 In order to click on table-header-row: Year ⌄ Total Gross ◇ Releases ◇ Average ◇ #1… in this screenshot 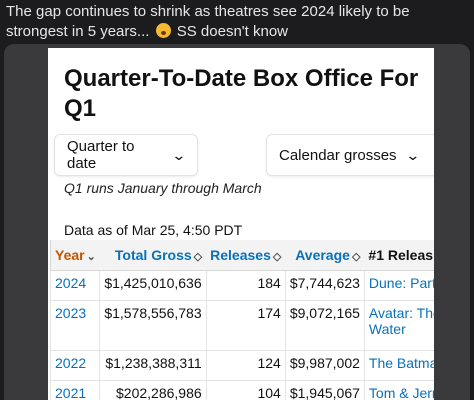, I will do `click(241, 255)`.